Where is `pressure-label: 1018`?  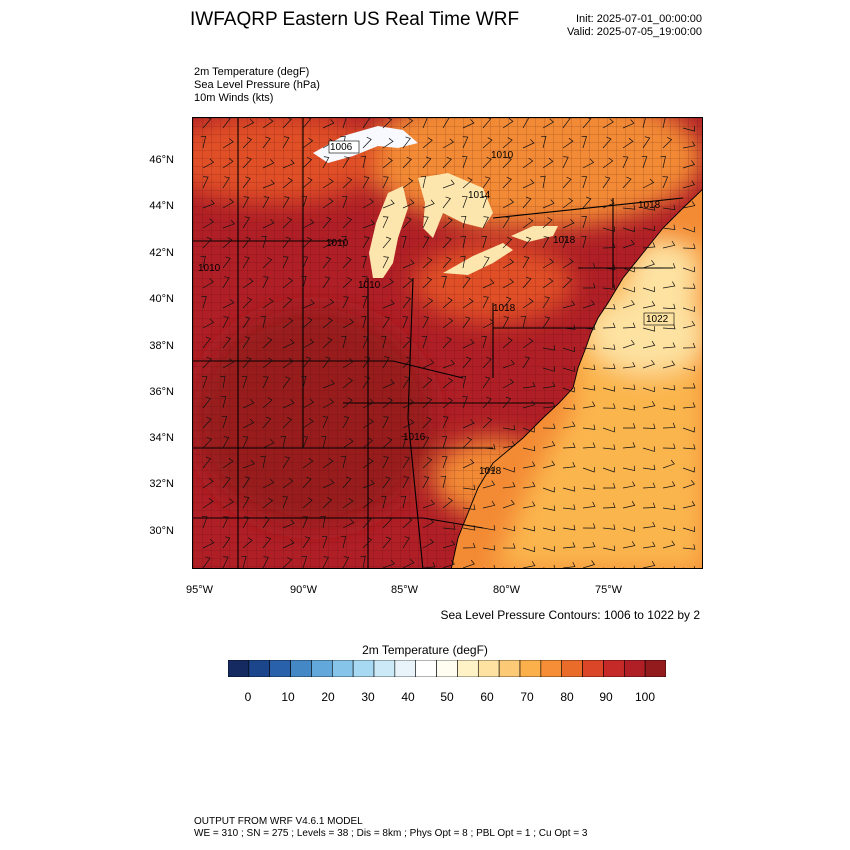
pressure-label: 1018 is located at coordinates (564, 240).